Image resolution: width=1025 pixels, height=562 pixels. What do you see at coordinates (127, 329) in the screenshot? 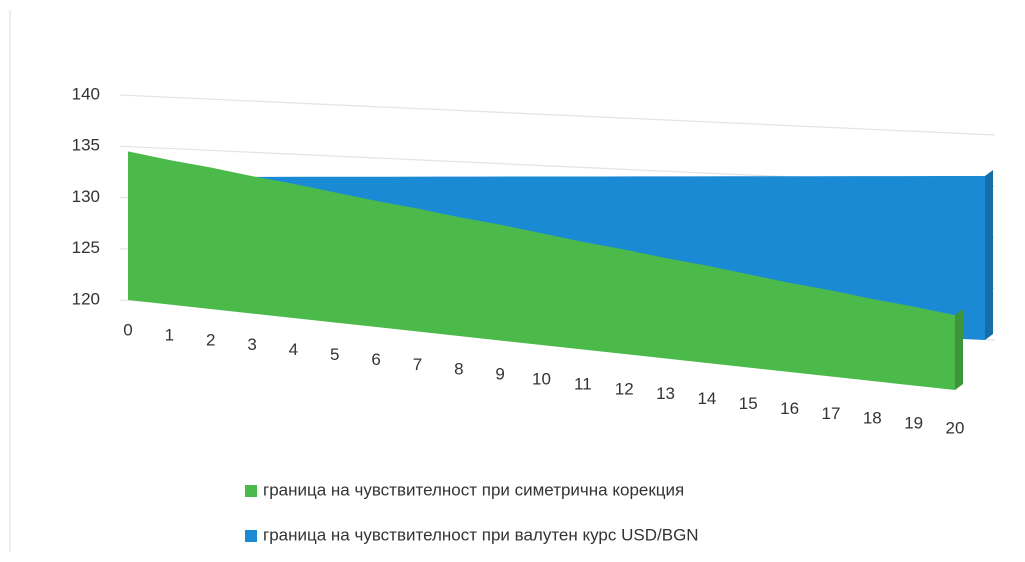
I see `x-tick-label: 0` at bounding box center [127, 329].